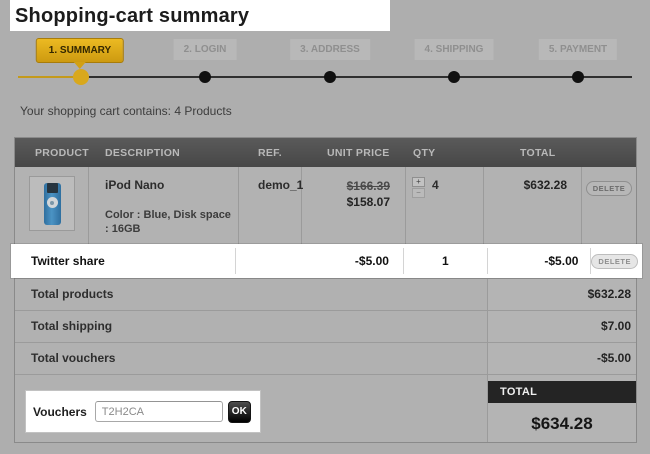  I want to click on tab-step-address: 3. ADDRESS, so click(330, 49).